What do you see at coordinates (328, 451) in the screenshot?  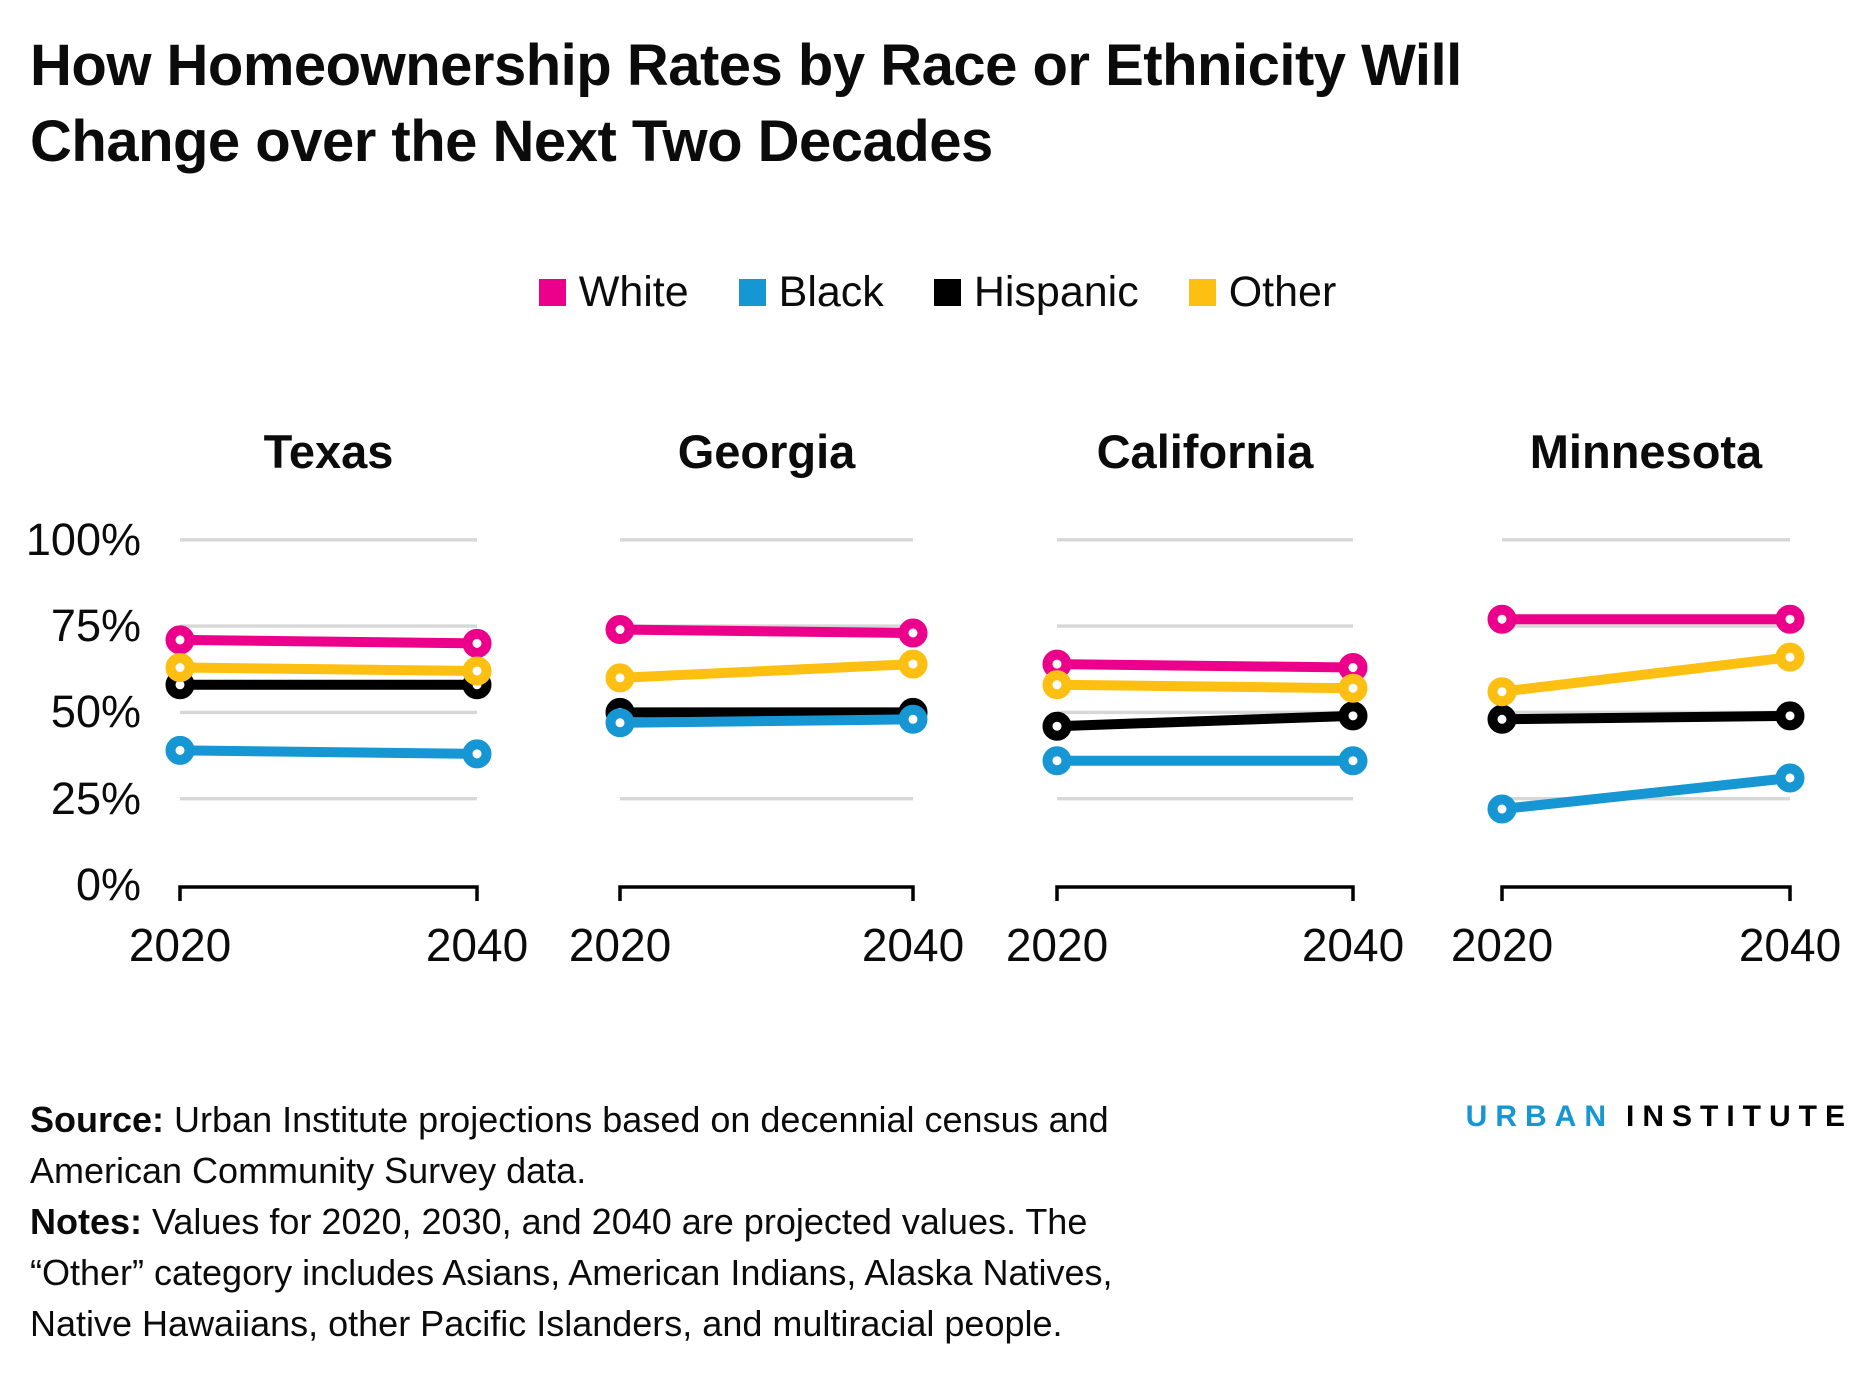 I see `panel-title-texas: Texas` at bounding box center [328, 451].